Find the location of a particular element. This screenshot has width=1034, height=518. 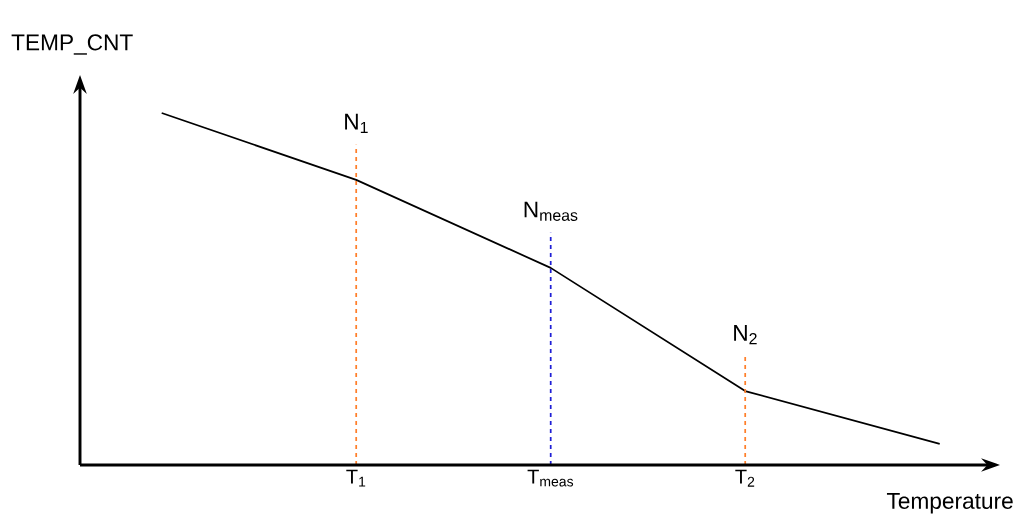

x-tick-label: T$_{1}$ is located at coordinates (356, 478).